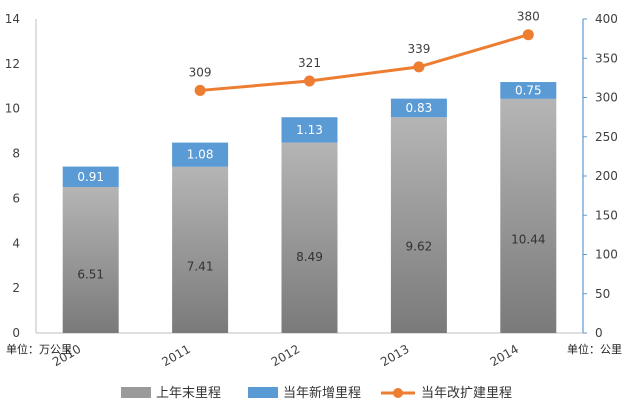 This screenshot has width=634, height=412. I want to click on y-right-tick-label: 200, so click(606, 176).